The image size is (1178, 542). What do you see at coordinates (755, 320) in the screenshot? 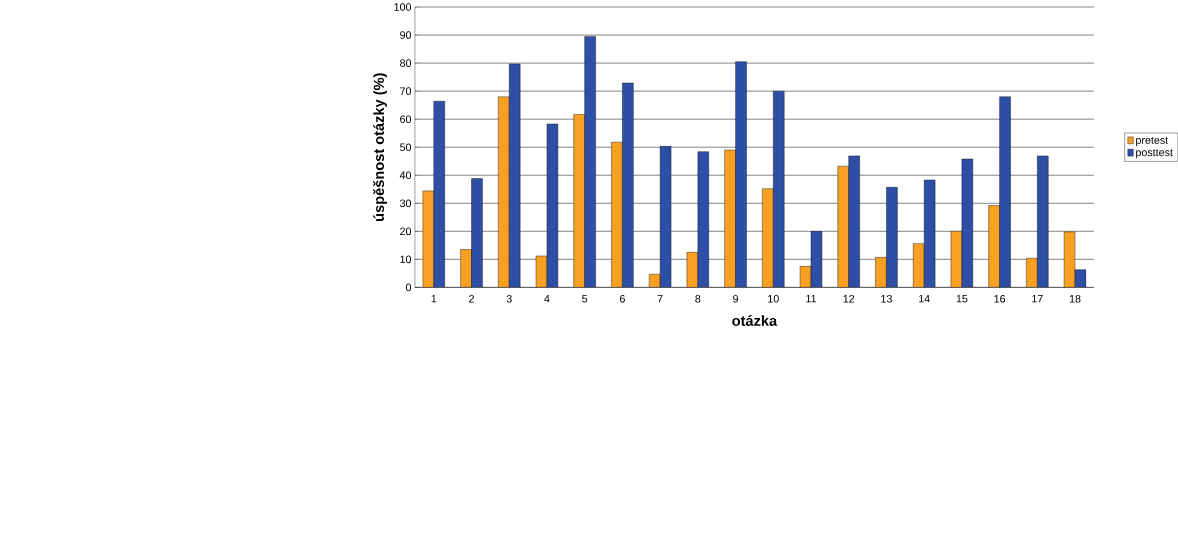
I see `x-axis-title: otázka` at bounding box center [755, 320].